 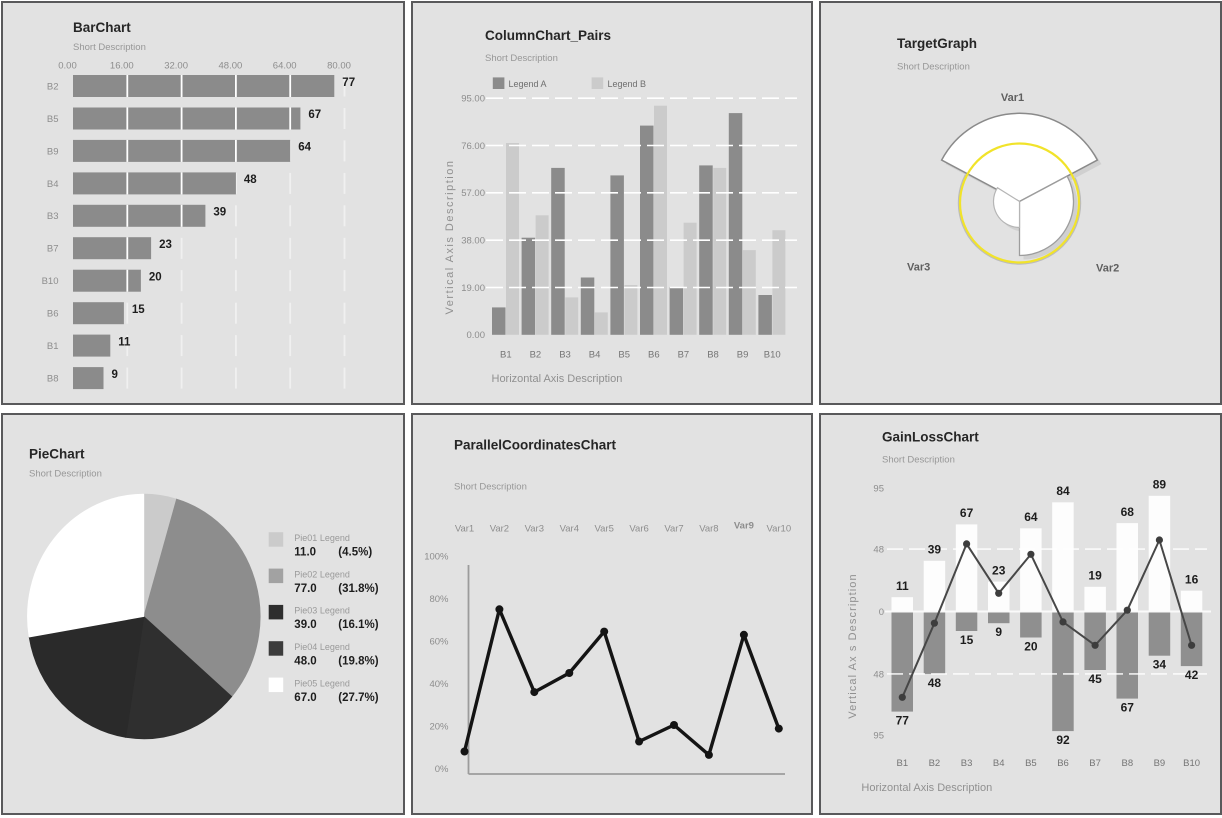 I want to click on svg-text: 16.00, so click(x=122, y=65).